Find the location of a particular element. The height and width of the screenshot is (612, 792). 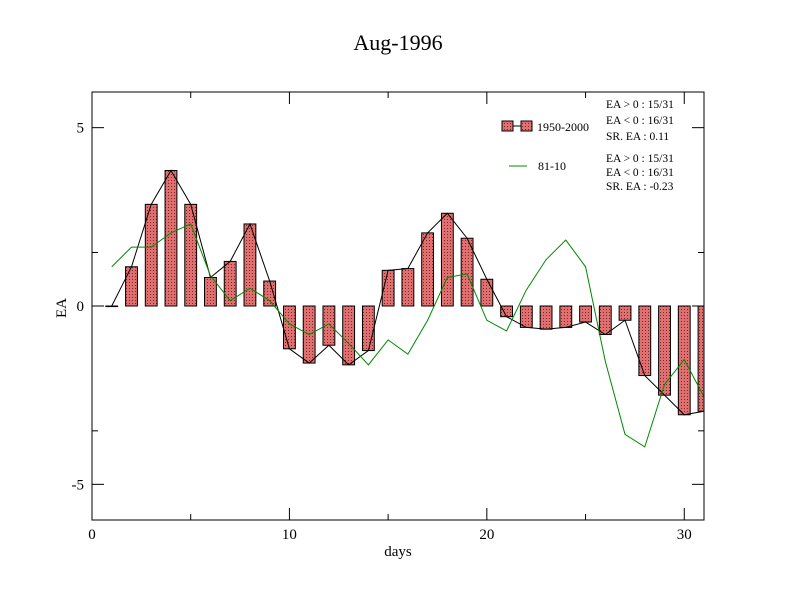

legend-stat-1950-2000: EA < 0 : 16/31 is located at coordinates (640, 121).